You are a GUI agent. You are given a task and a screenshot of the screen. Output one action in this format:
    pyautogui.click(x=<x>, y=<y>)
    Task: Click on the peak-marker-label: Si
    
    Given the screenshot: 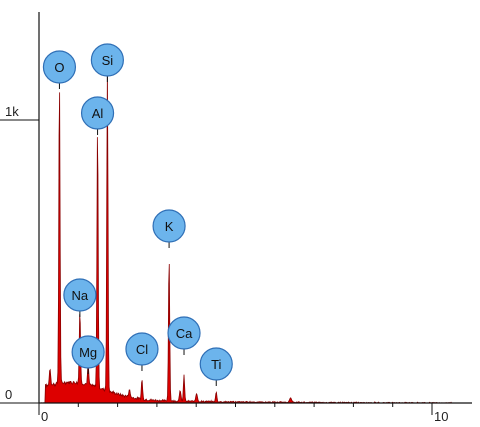 What is the action you would take?
    pyautogui.click(x=108, y=60)
    